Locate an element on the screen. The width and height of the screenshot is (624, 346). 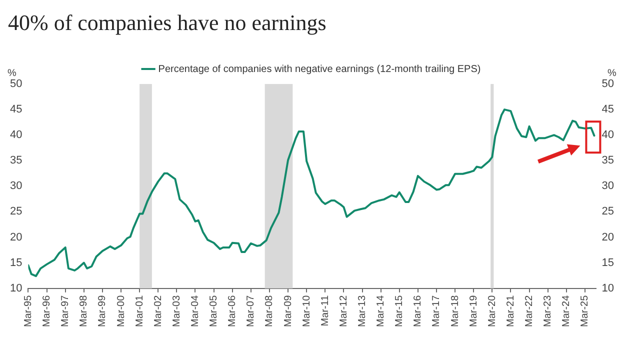
y2-tick-label: 25 is located at coordinates (608, 212).